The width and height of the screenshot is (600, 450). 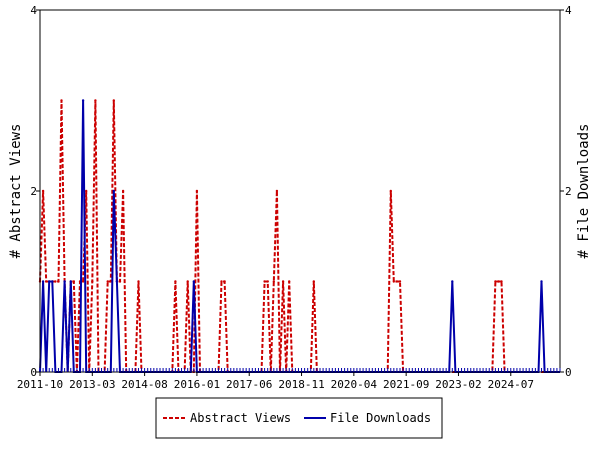 I want to click on x-tick-label: 2018-11, so click(x=301, y=384).